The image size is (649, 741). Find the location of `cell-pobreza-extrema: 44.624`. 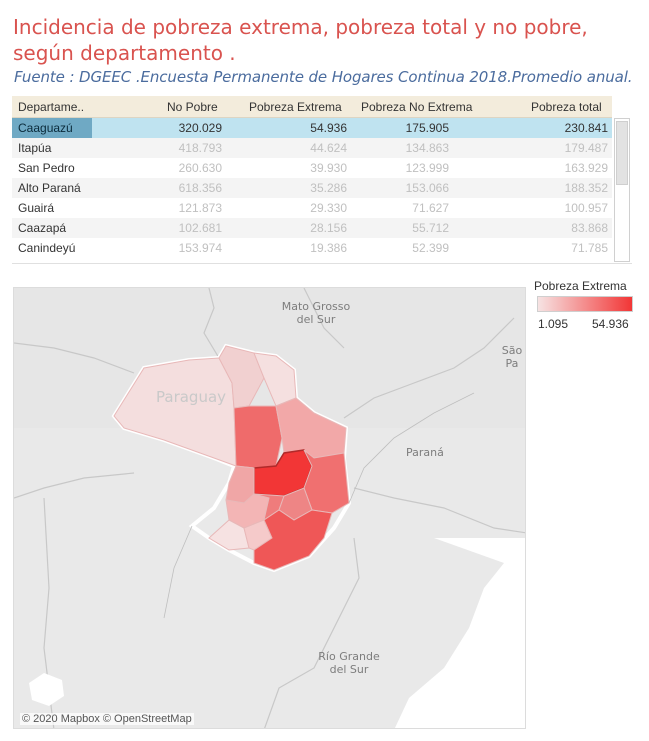

cell-pobreza-extrema: 44.624 is located at coordinates (328, 148).